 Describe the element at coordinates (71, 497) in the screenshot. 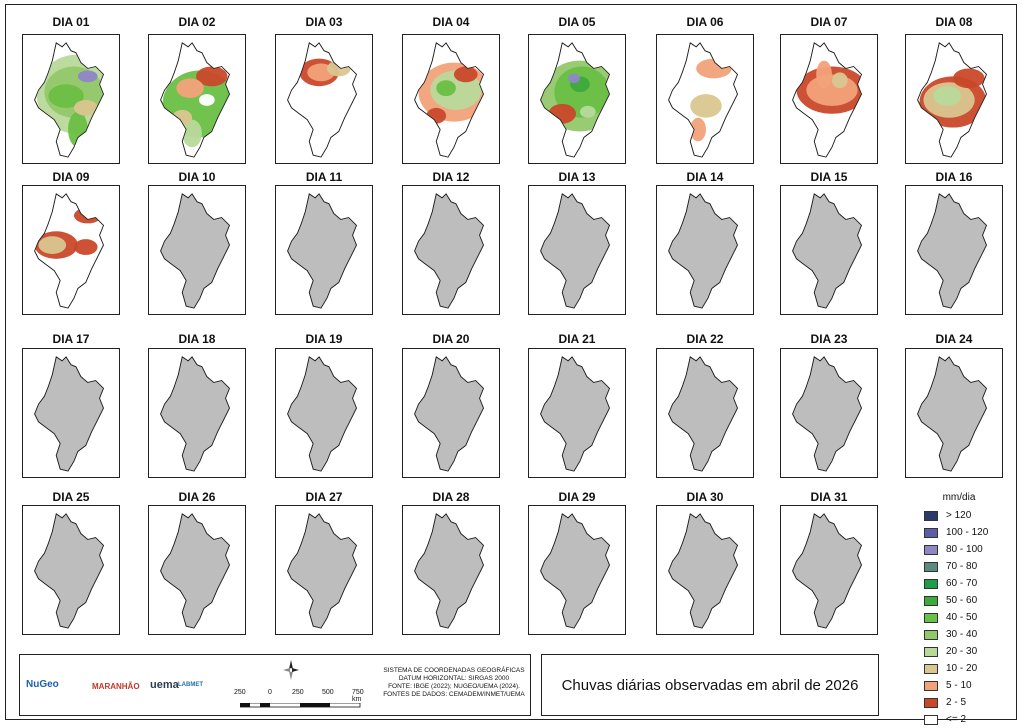

I see `day-title: DIA 25` at that location.